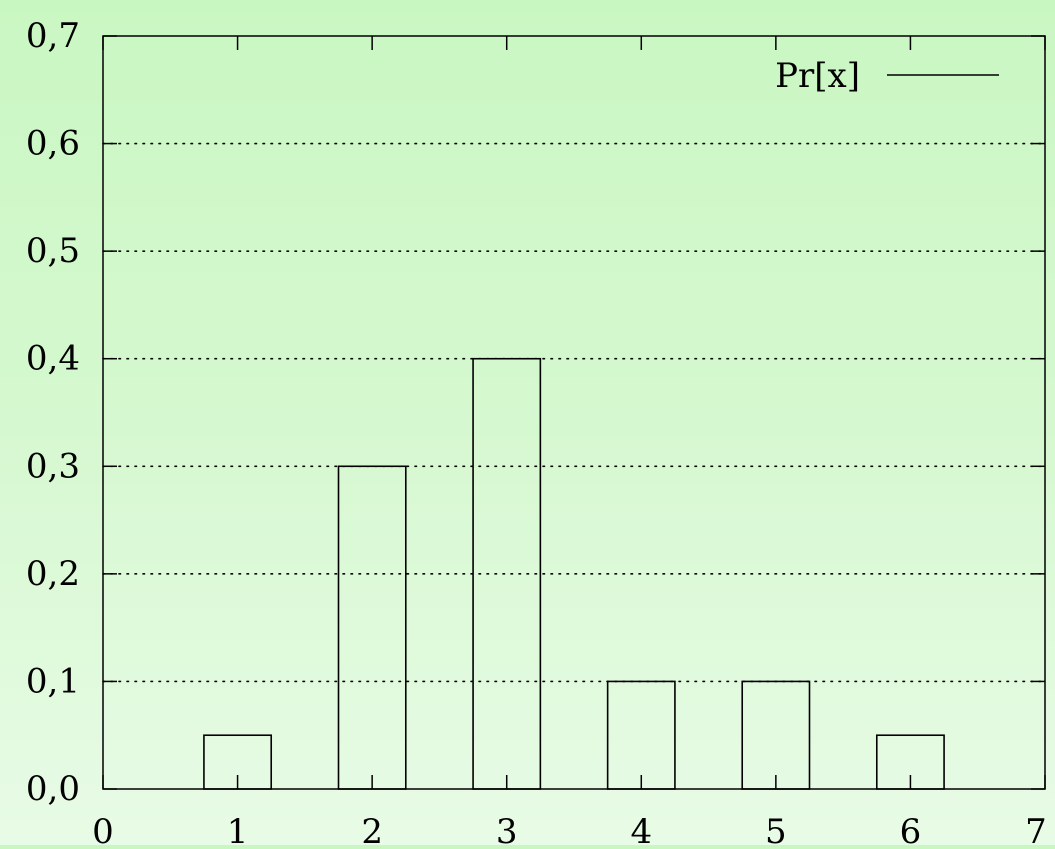  What do you see at coordinates (1036, 828) in the screenshot?
I see `x-tick-label: 7` at bounding box center [1036, 828].